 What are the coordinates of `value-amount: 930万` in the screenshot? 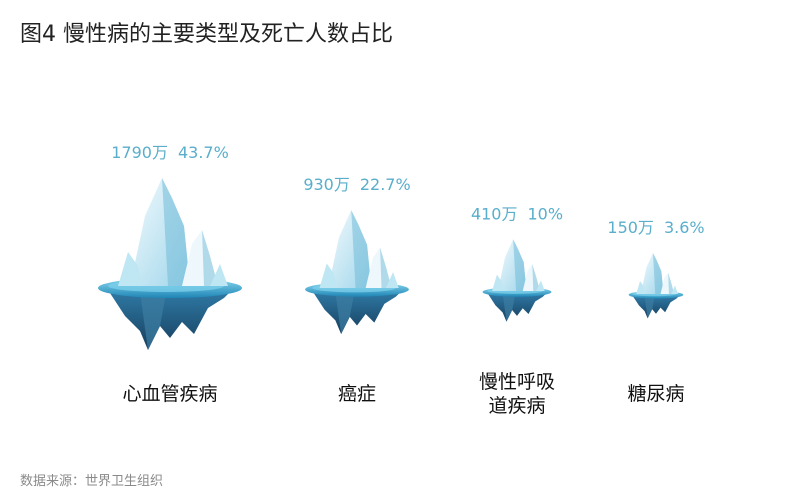 It's located at (326, 184).